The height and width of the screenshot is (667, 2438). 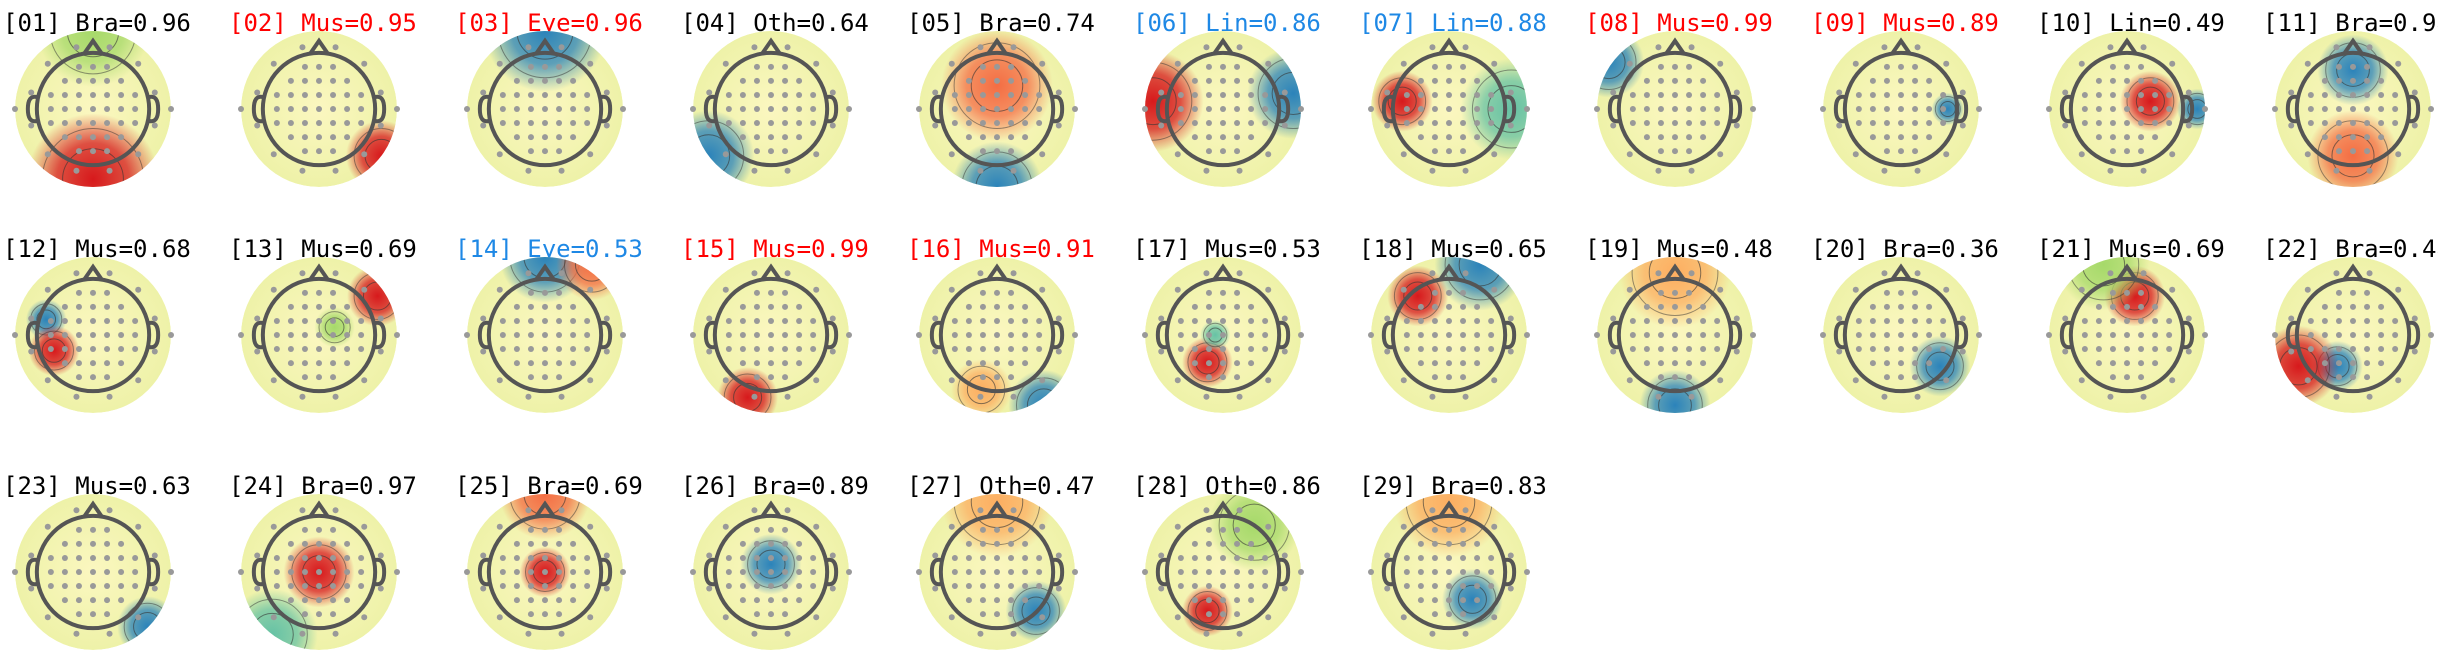 What do you see at coordinates (1227, 98) in the screenshot?
I see `topomap: [06] Lin=0.86` at bounding box center [1227, 98].